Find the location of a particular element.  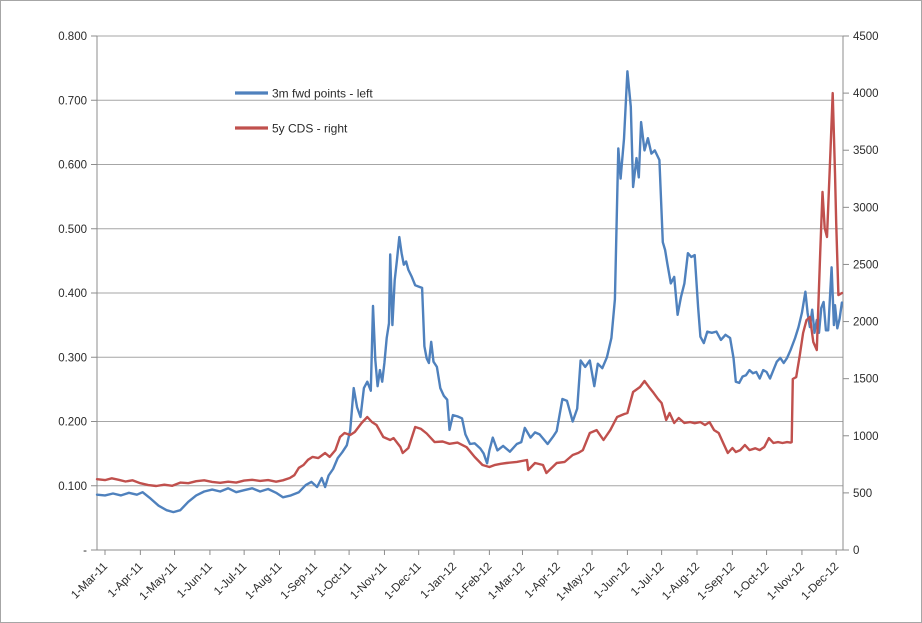

right-axis-tick-label: 3500 is located at coordinates (866, 151).